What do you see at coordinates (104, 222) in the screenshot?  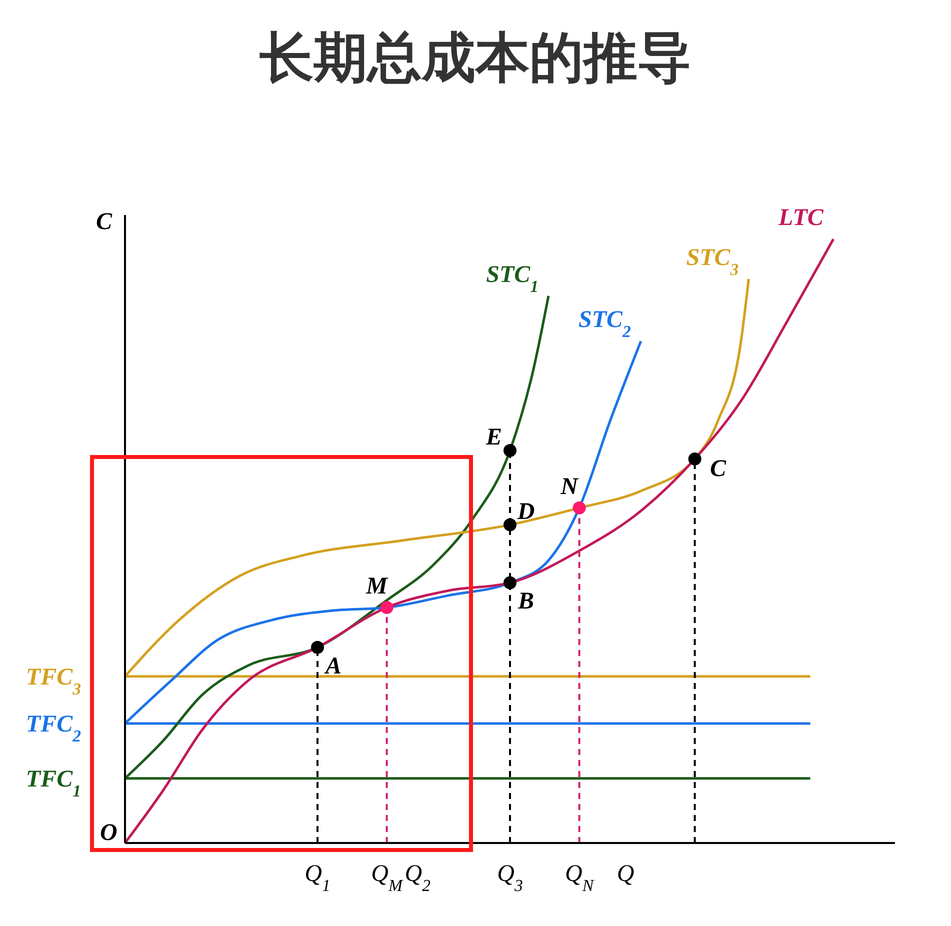 I see `y-axis-title: C` at bounding box center [104, 222].